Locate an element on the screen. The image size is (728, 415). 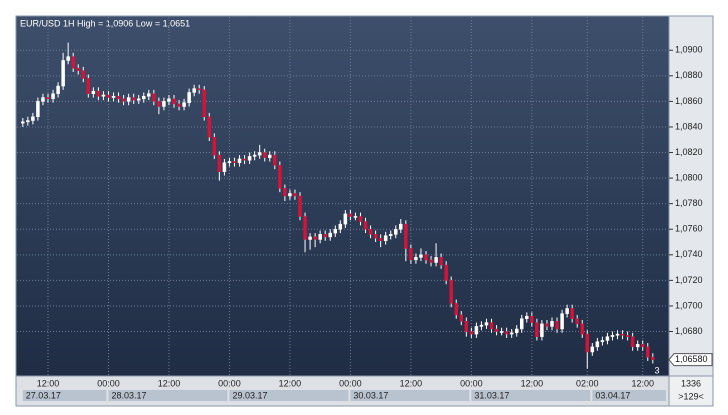
last-price-label: 1,06580 is located at coordinates (691, 359).